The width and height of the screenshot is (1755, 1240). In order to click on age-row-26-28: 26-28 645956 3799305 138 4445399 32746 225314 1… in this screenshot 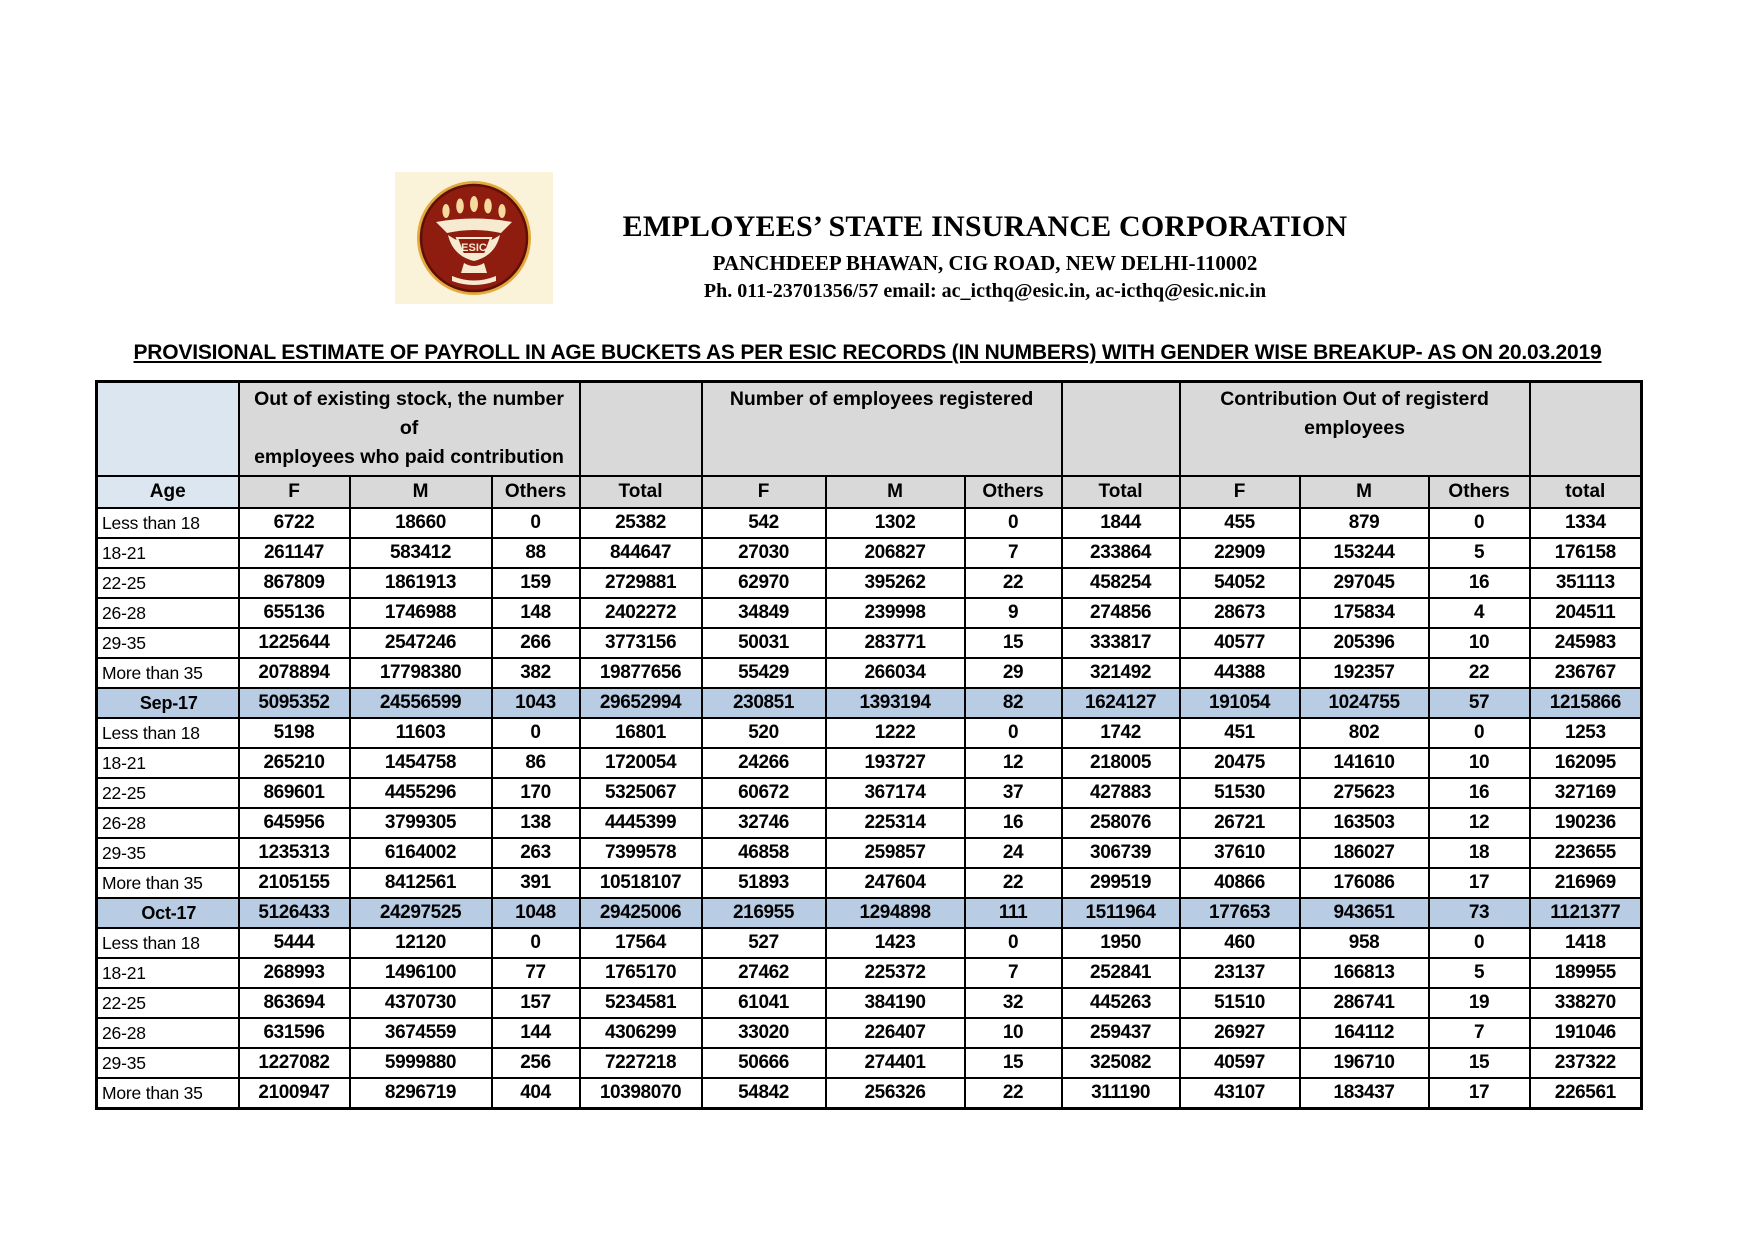, I will do `click(869, 823)`.